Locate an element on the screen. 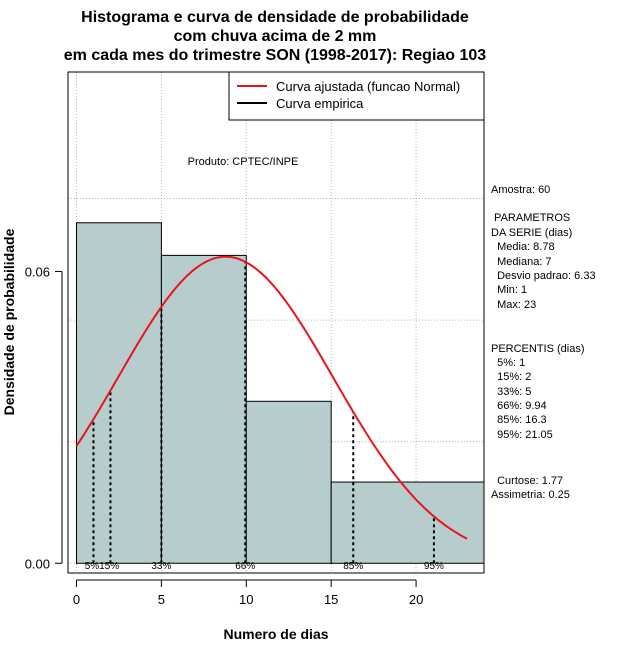  x-axis-title: Numero de dias is located at coordinates (275, 634).